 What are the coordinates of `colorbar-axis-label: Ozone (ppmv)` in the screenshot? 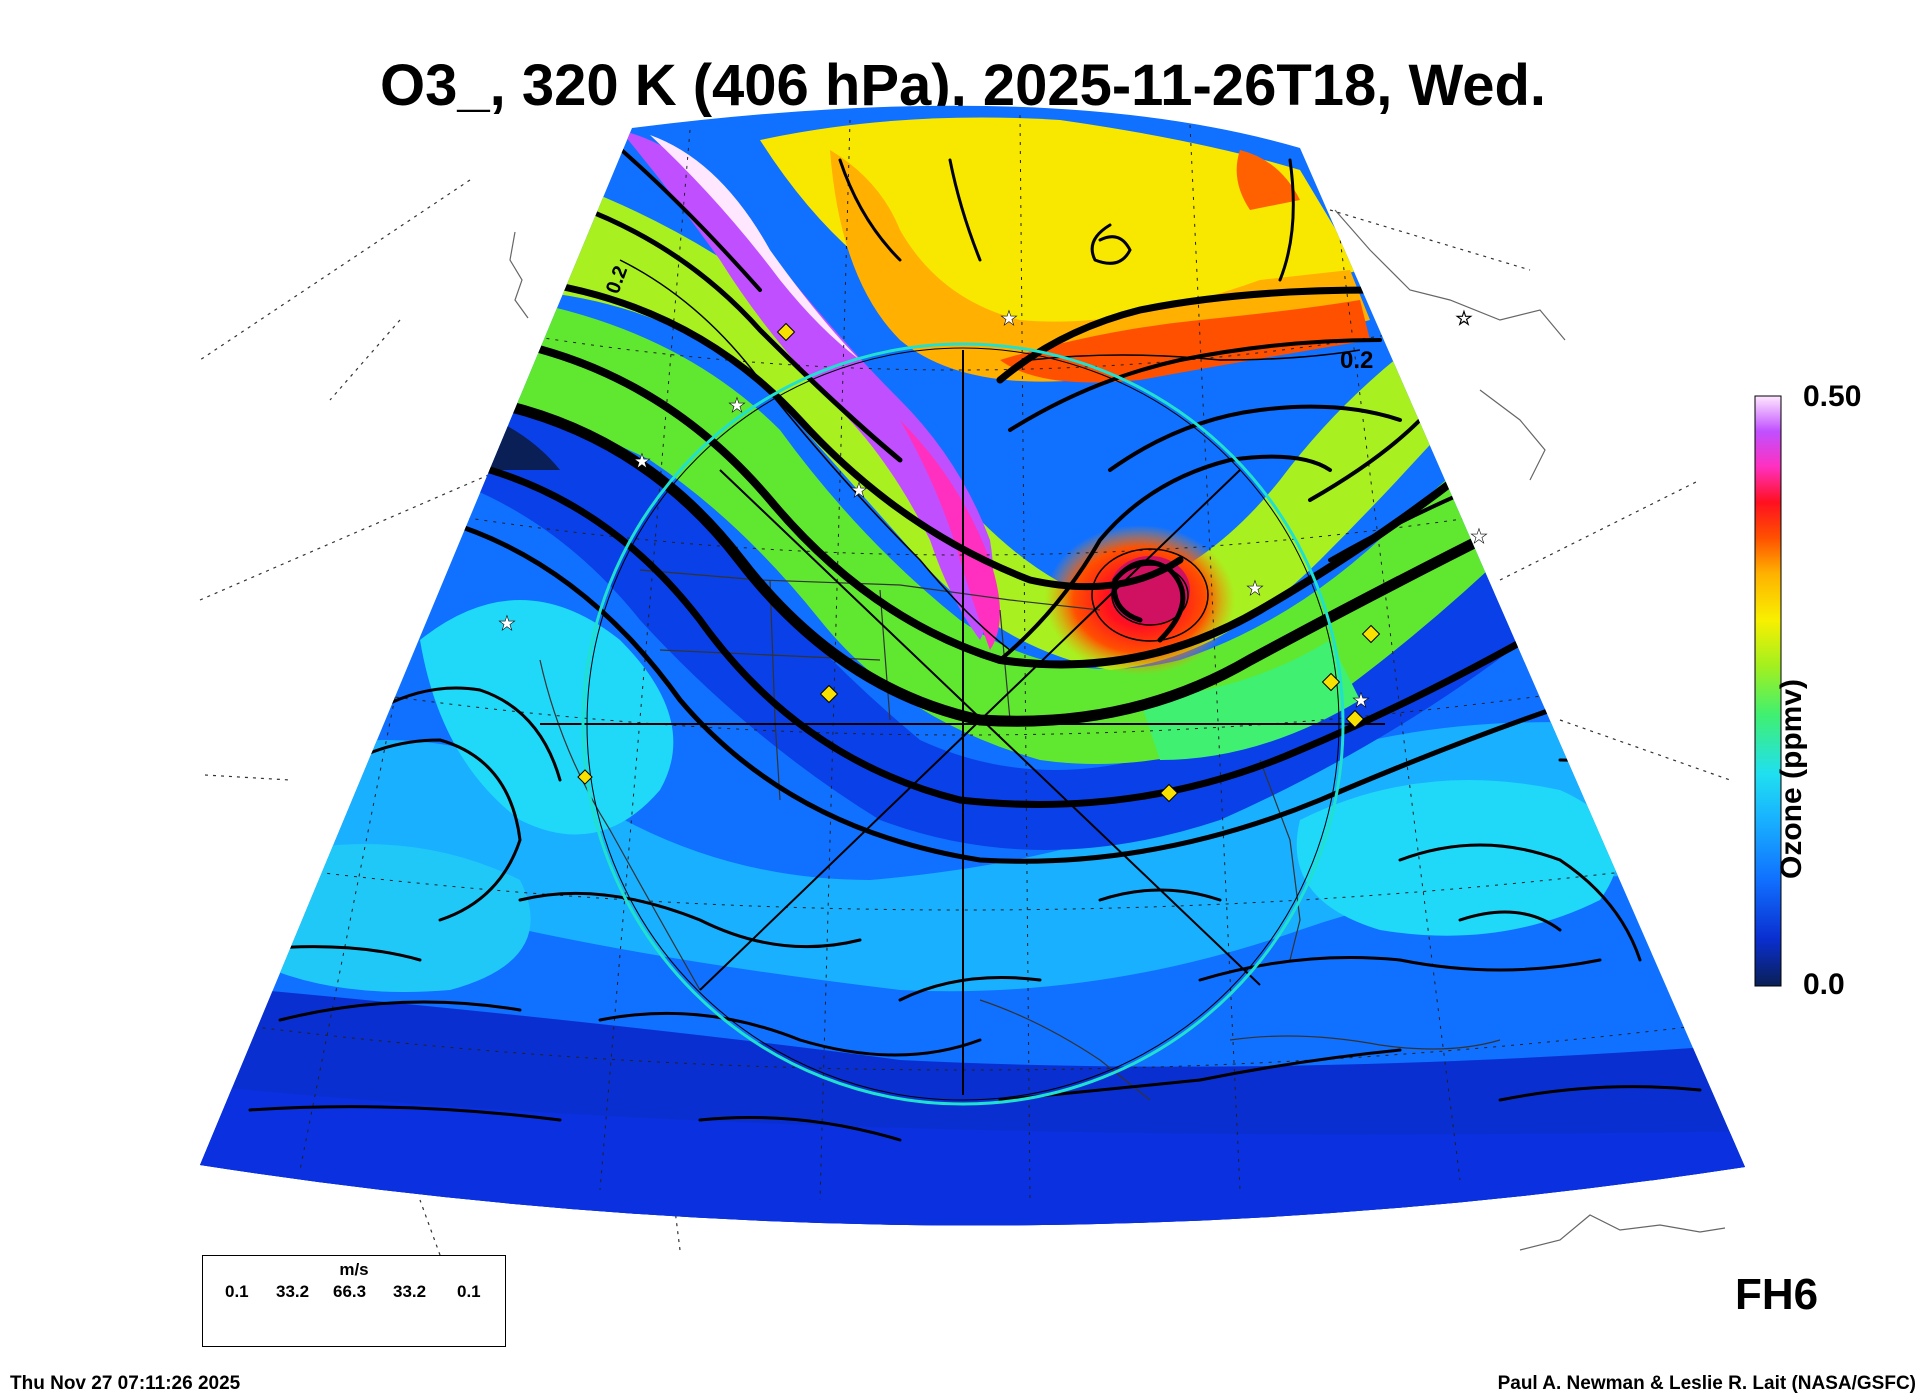 It's located at (1792, 779).